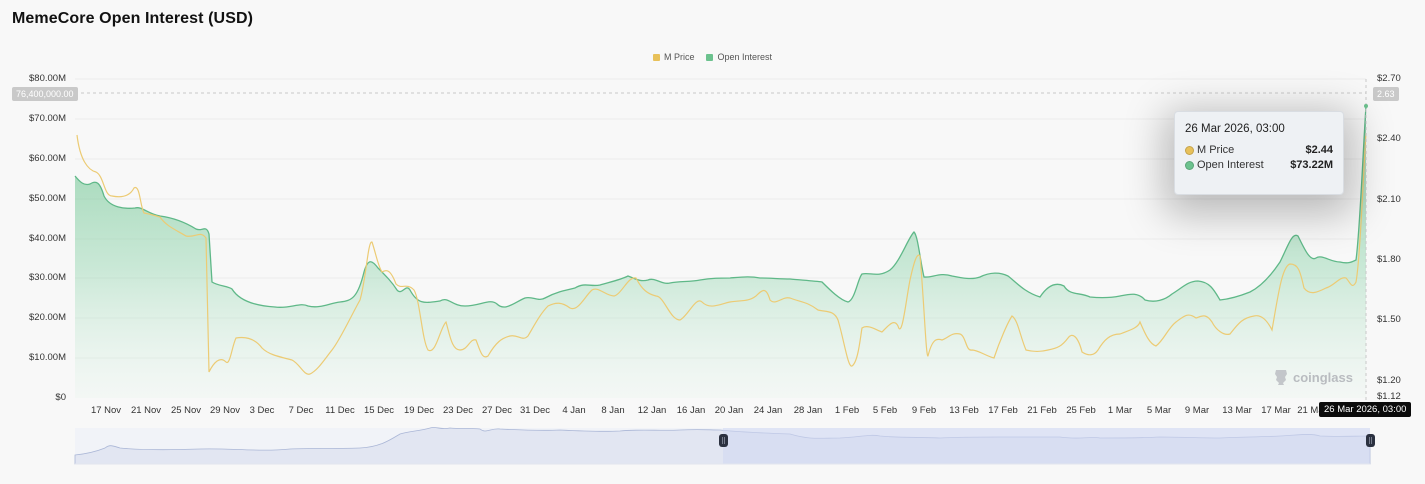 The height and width of the screenshot is (484, 1425). Describe the element at coordinates (47, 78) in the screenshot. I see `y-left-tick: $80.00M` at that location.